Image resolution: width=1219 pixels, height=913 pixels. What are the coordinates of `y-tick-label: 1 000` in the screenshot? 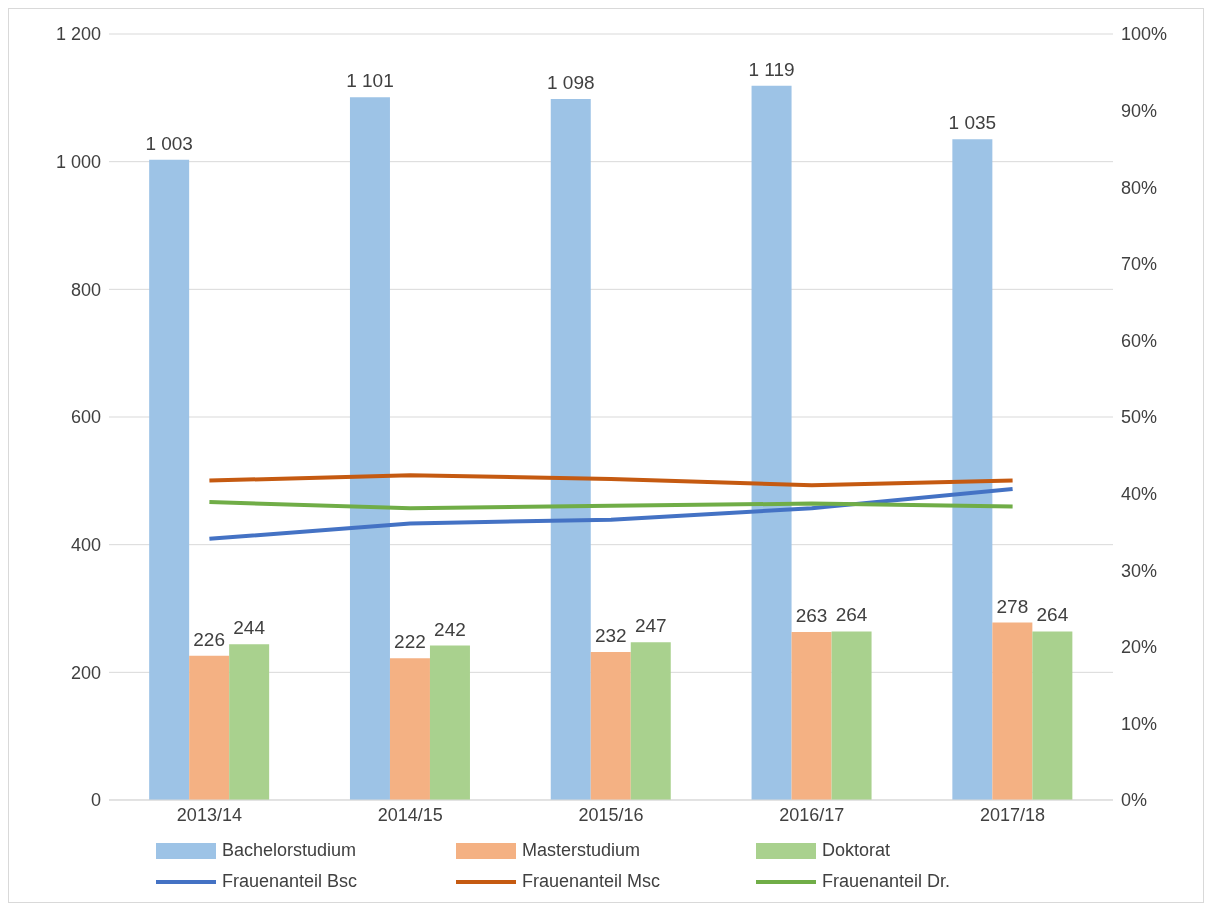 It's located at (78, 162).